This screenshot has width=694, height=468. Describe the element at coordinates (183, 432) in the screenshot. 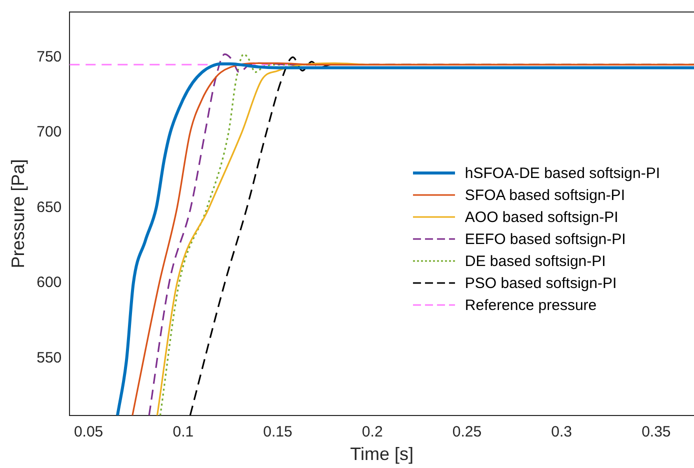

I see `x-tick-label: 0.1` at that location.